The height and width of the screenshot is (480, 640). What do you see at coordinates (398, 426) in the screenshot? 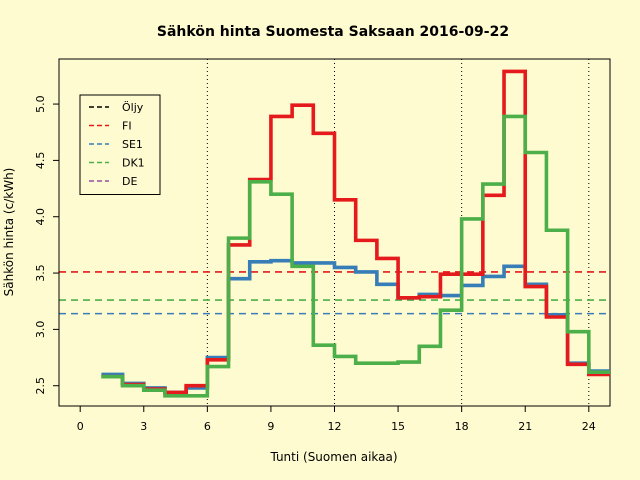
I see `x-tick-label: 15` at bounding box center [398, 426].